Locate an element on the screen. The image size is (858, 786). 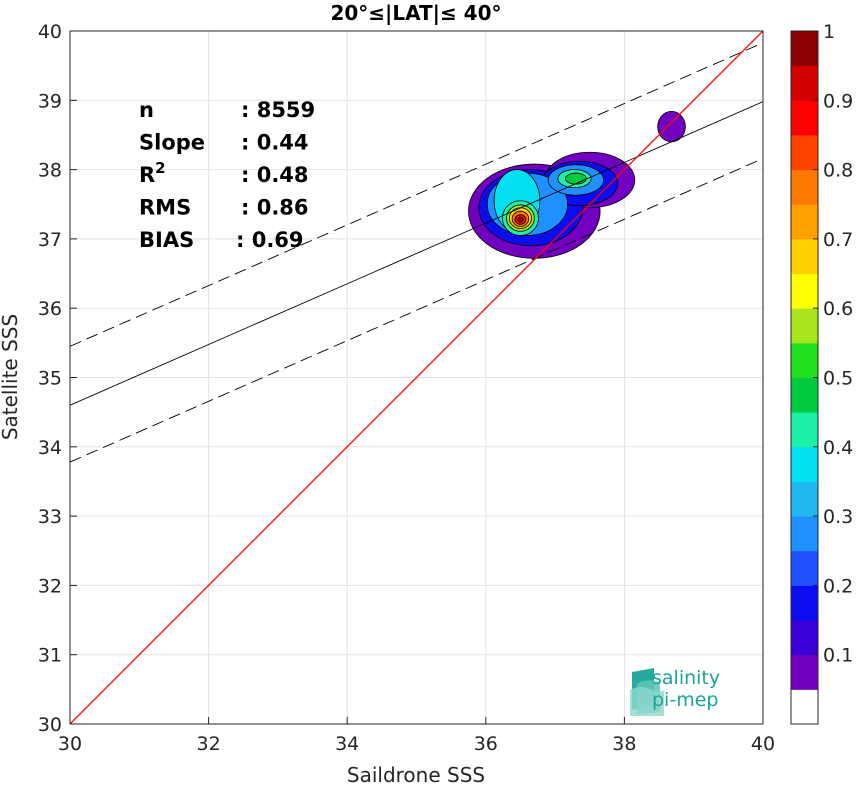
stat-label-4: BIAS is located at coordinates (166, 240).